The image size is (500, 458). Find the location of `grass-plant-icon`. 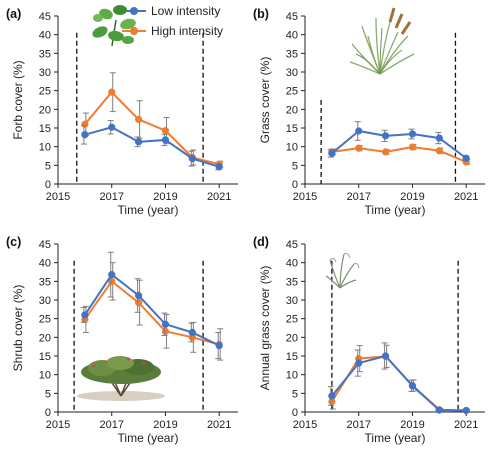

grass-plant-icon is located at coordinates (382, 41).